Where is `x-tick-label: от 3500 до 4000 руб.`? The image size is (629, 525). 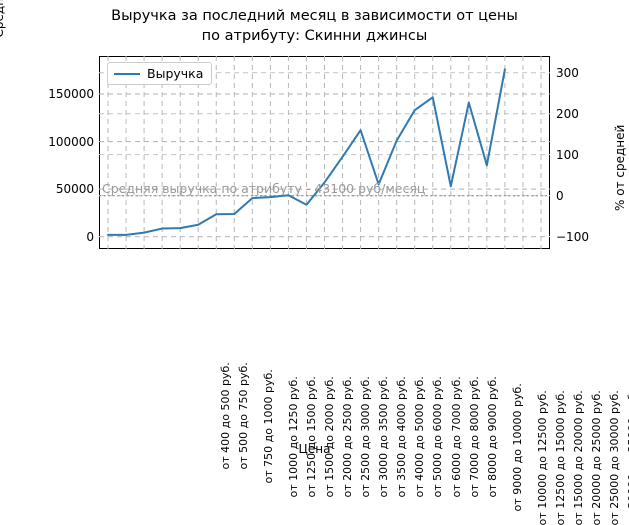 x-tick-label: от 3500 до 4000 руб. is located at coordinates (402, 437).